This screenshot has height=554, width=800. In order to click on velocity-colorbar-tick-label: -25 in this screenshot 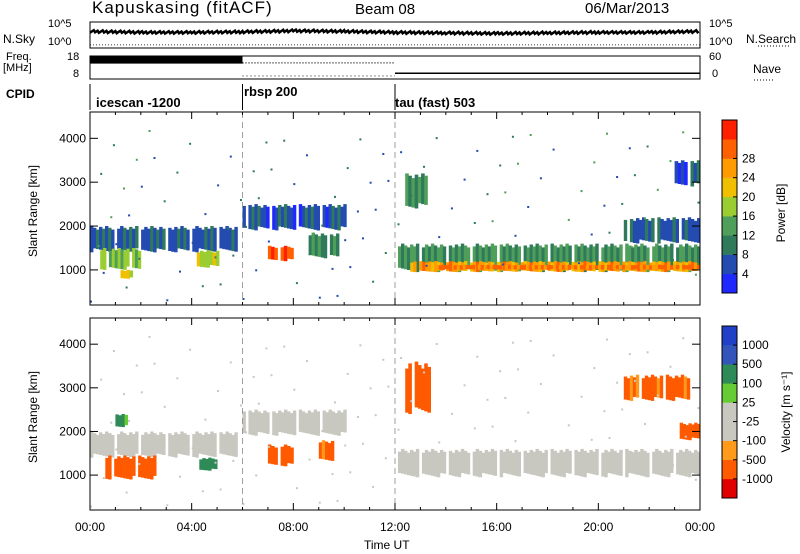, I will do `click(751, 422)`.